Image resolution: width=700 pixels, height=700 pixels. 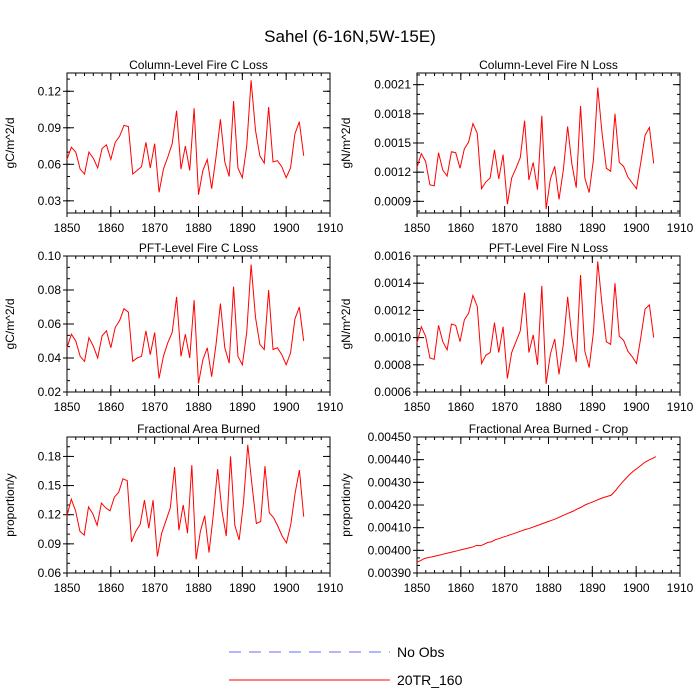 What do you see at coordinates (548, 248) in the screenshot?
I see `panel-title: PFT-Level Fire N Loss` at bounding box center [548, 248].